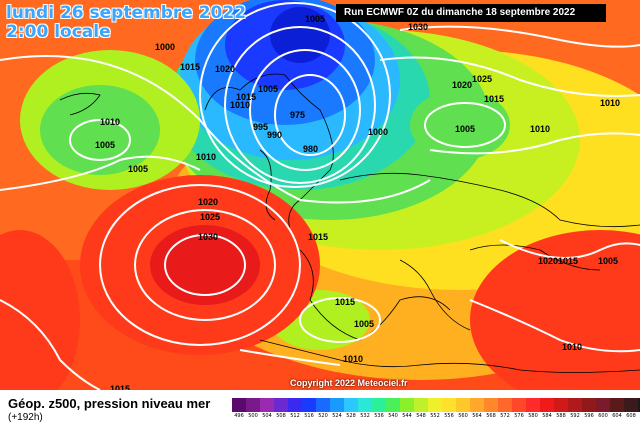 Image resolution: width=640 pixels, height=427 pixels. I want to click on scale-value-label: 560, so click(463, 416).